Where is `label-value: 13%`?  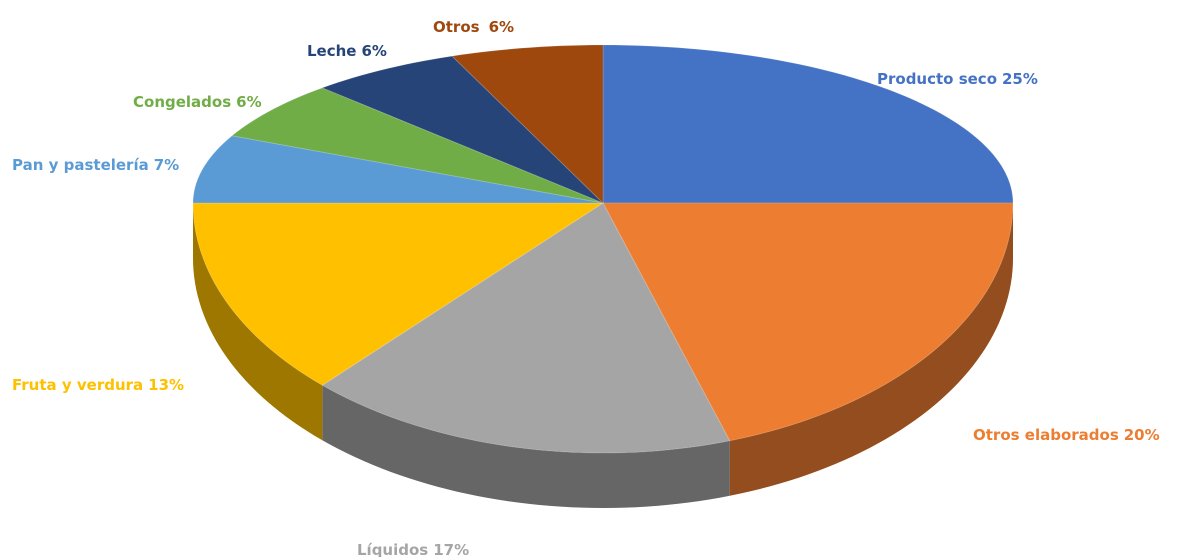 label-value: 13% is located at coordinates (166, 385).